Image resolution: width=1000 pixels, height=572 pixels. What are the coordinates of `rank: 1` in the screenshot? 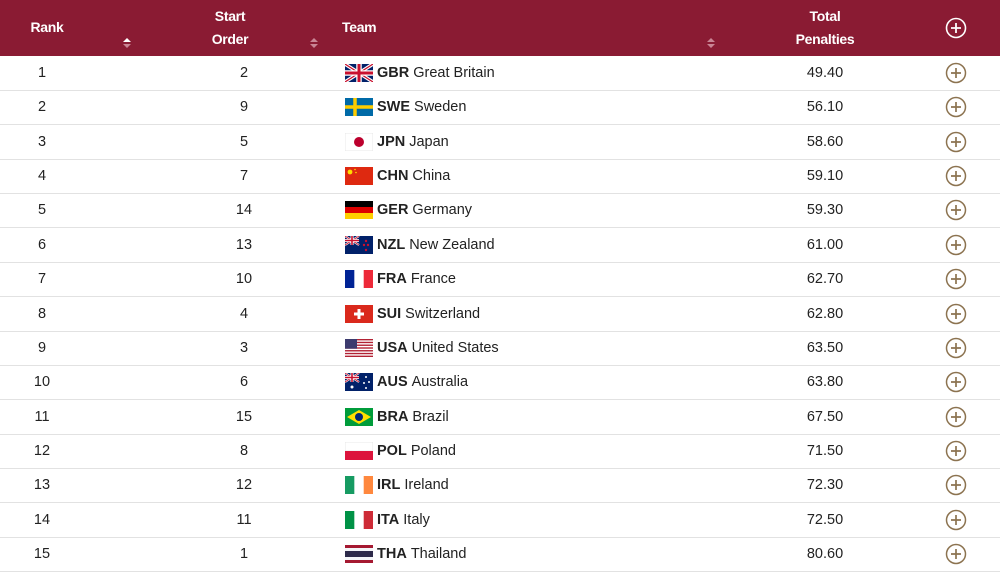 It's located at (42, 73).